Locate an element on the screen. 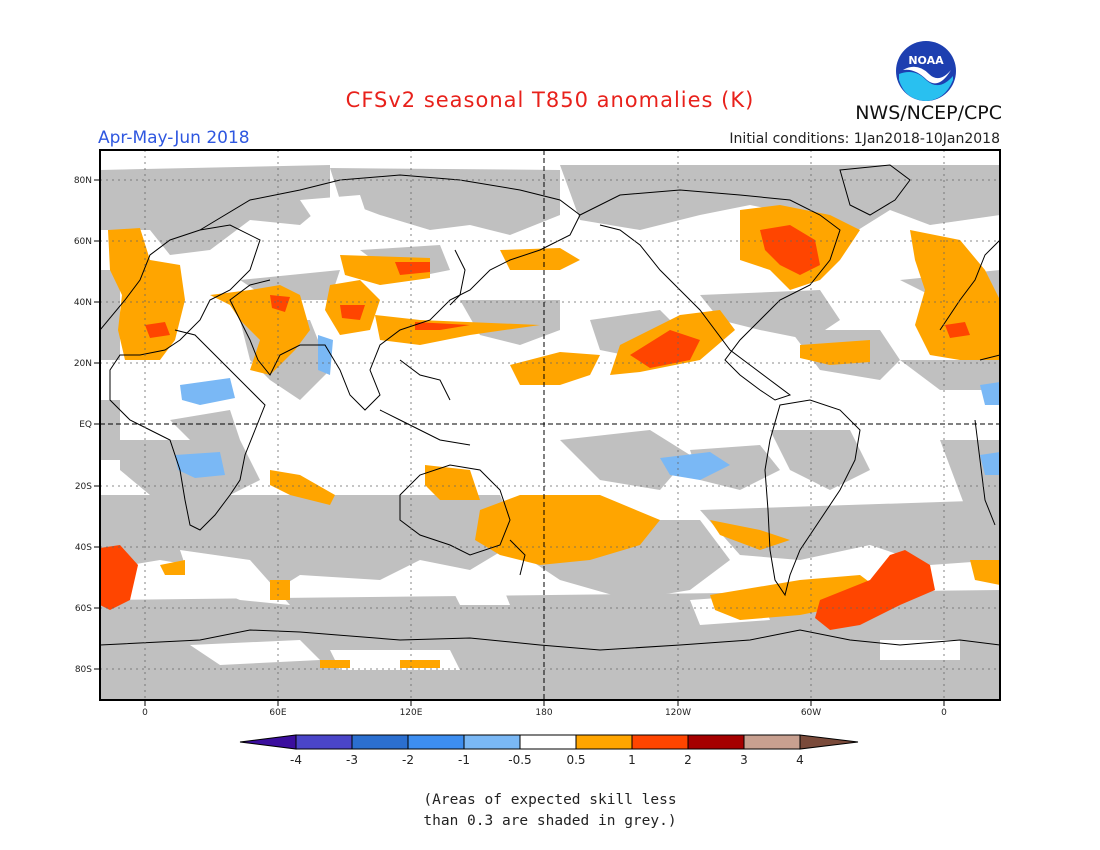  lon-tick-label: 60E is located at coordinates (277, 713).